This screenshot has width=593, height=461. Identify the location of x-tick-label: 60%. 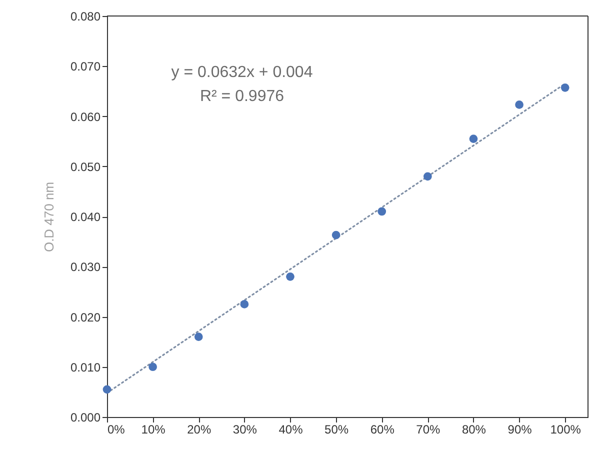
(382, 429).